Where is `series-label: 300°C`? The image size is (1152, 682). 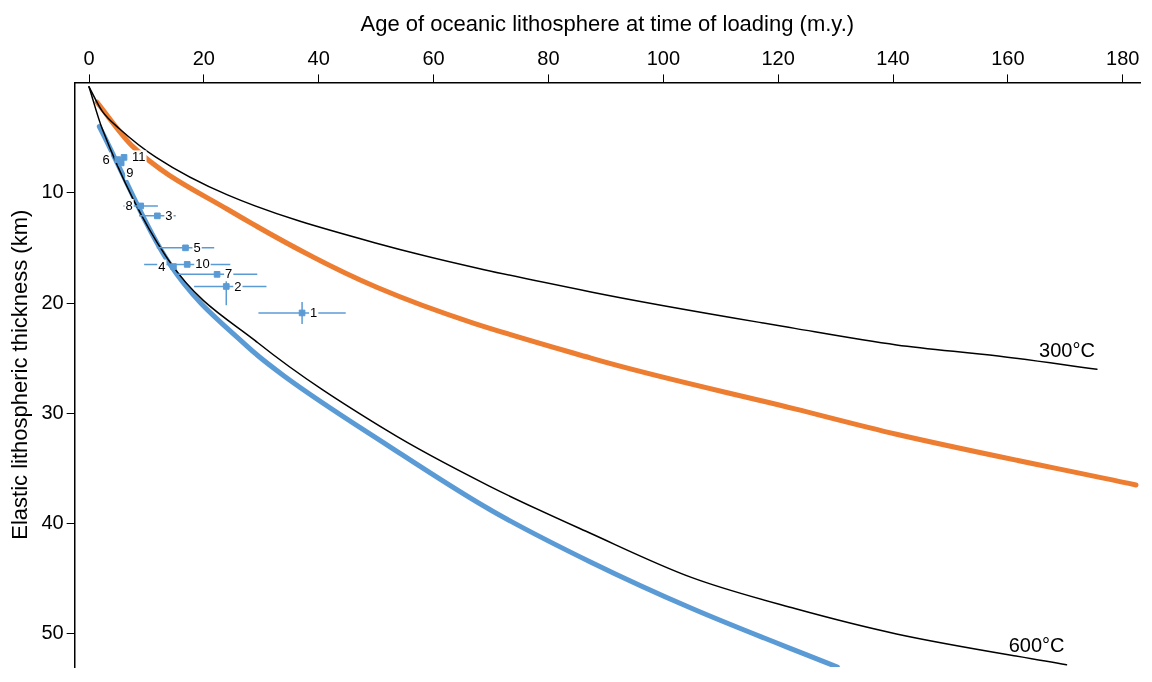 series-label: 300°C is located at coordinates (1067, 349).